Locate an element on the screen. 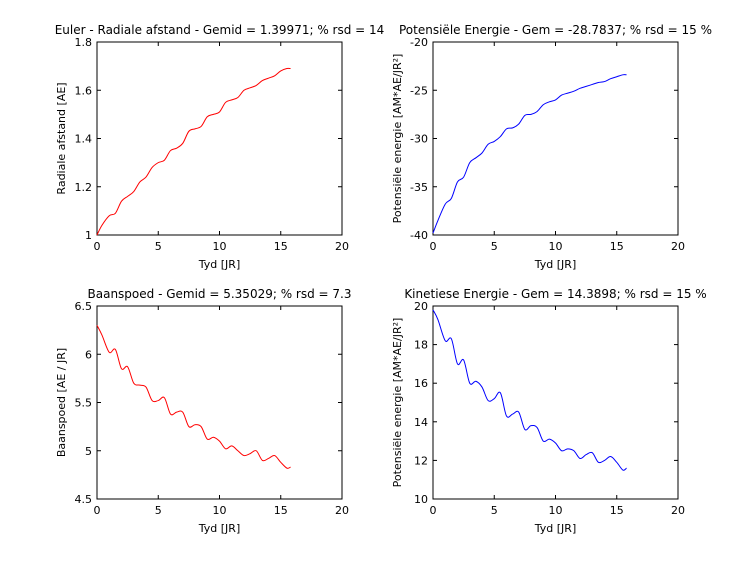 The image size is (749, 563). y-tick-label: 16 is located at coordinates (421, 383).